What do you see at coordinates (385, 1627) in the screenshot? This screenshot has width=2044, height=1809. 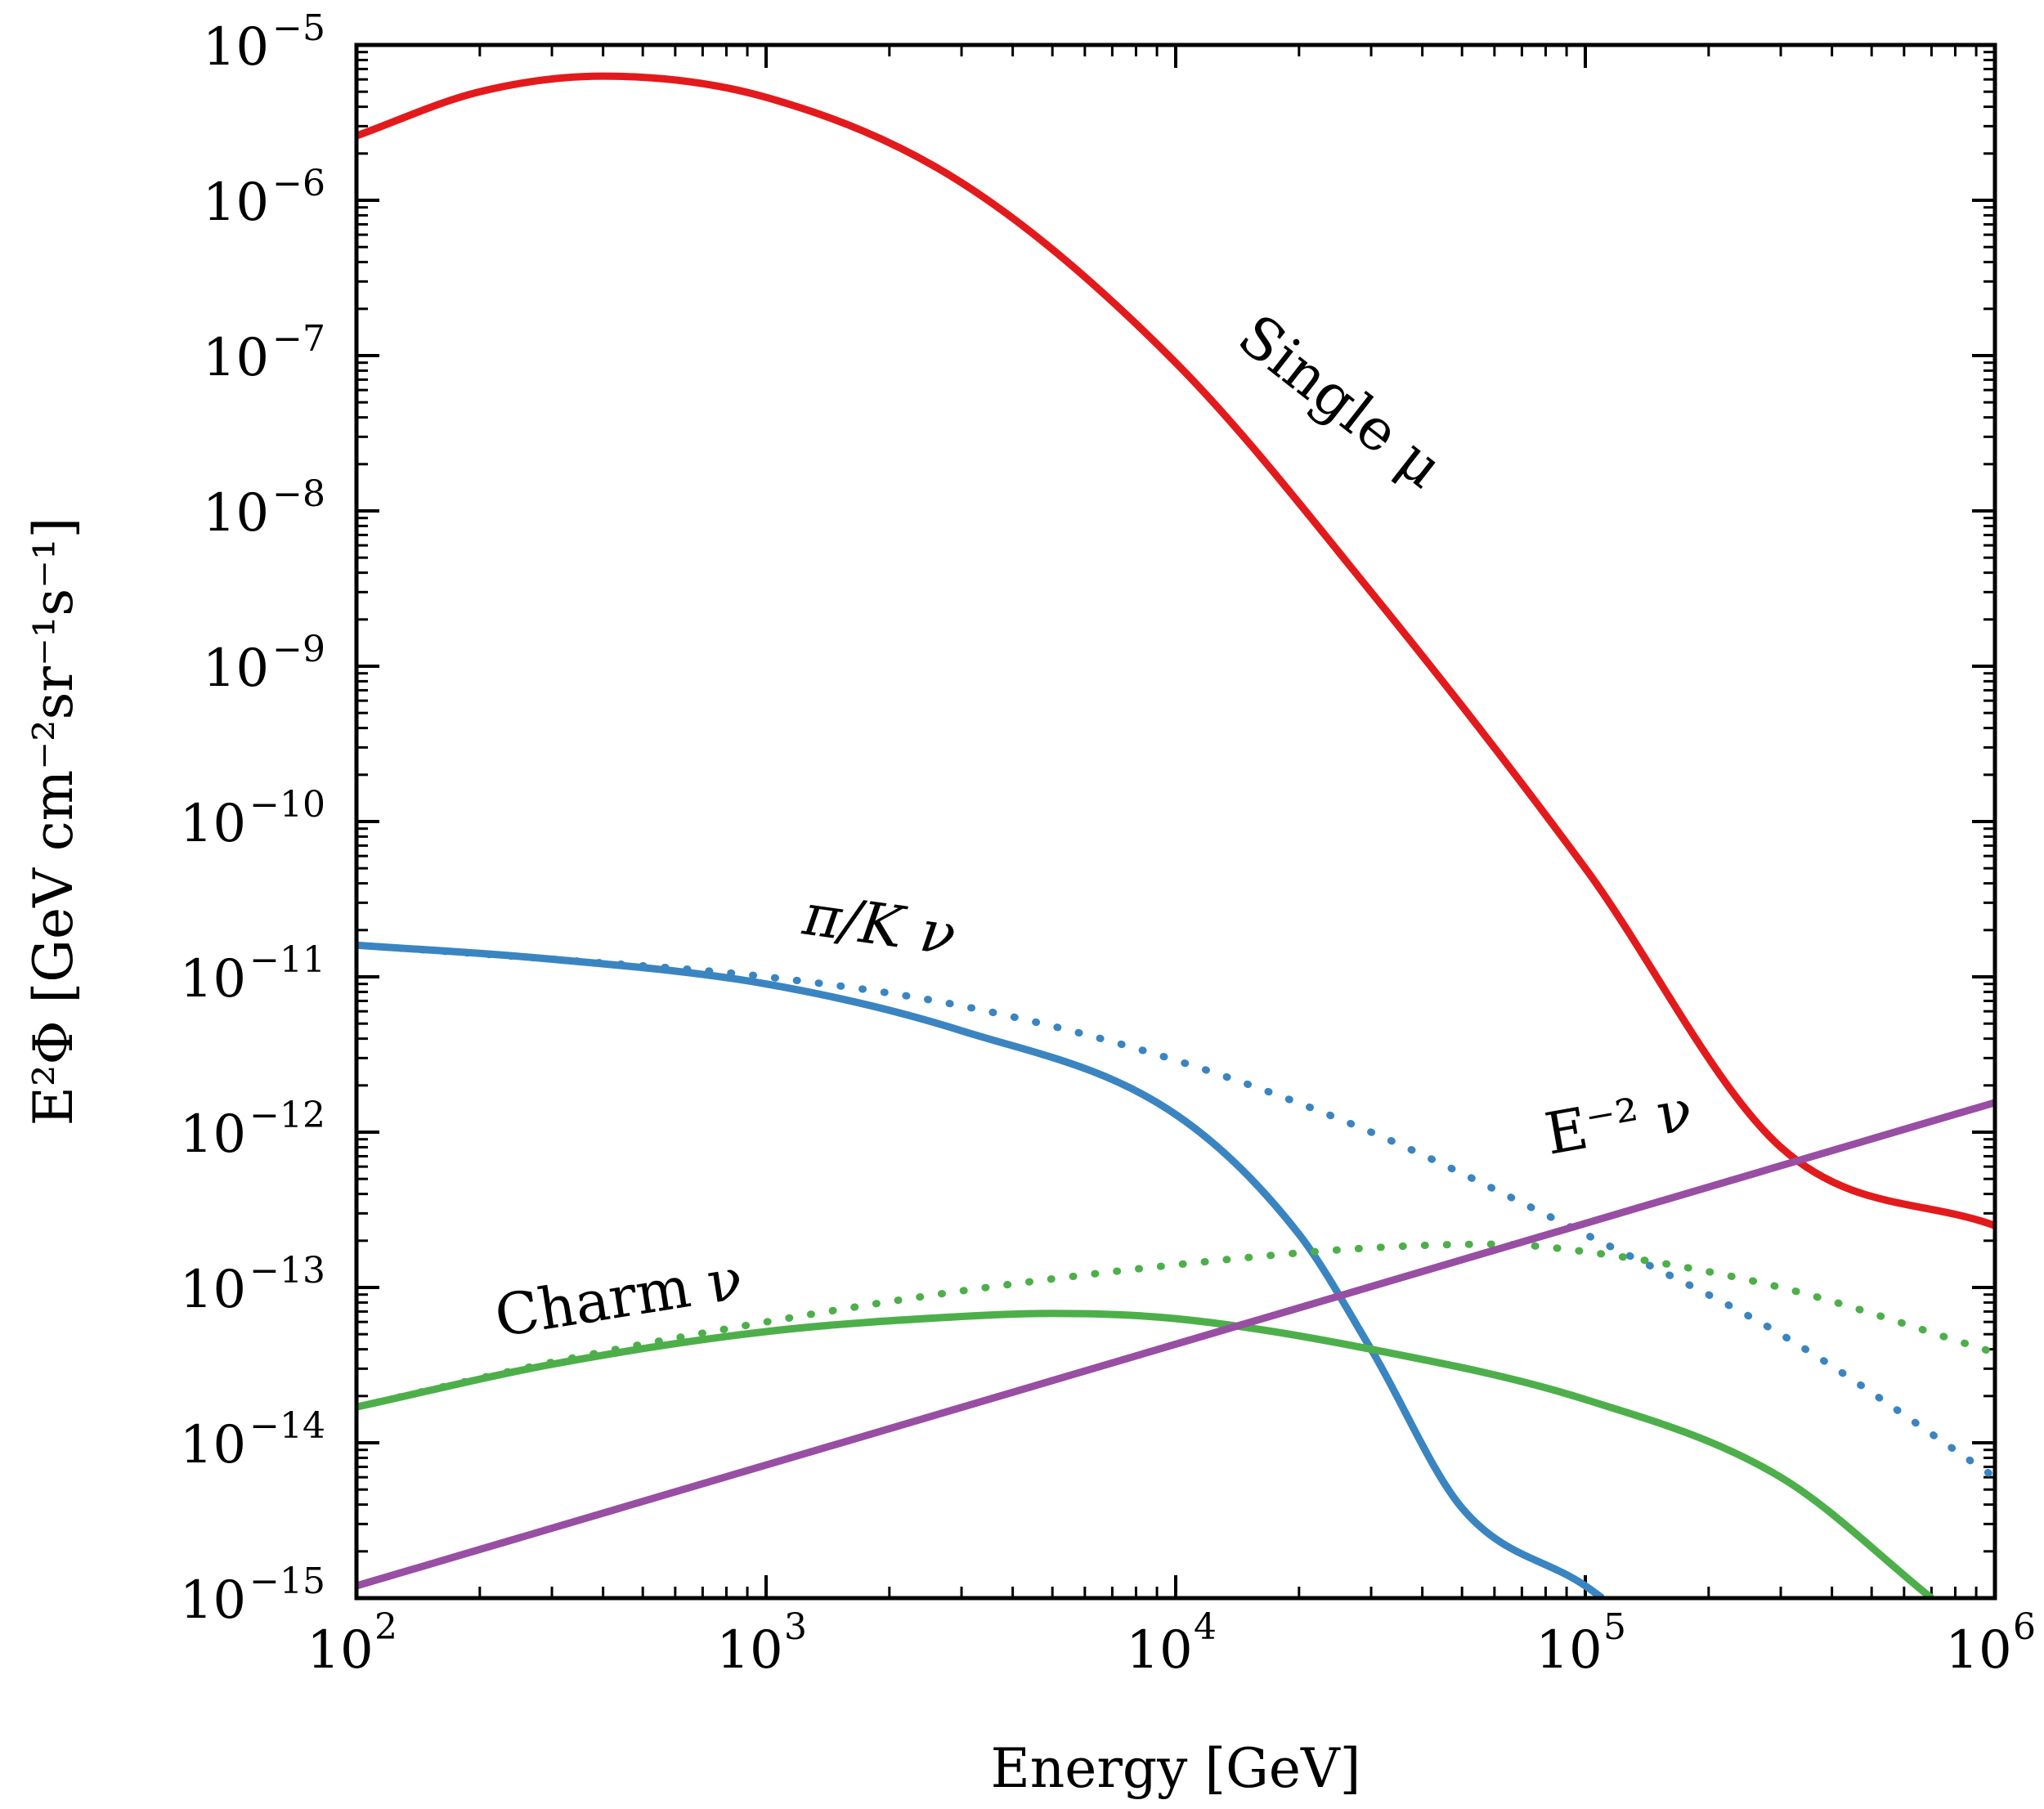 I see `x-tick-exponent: 2` at bounding box center [385, 1627].